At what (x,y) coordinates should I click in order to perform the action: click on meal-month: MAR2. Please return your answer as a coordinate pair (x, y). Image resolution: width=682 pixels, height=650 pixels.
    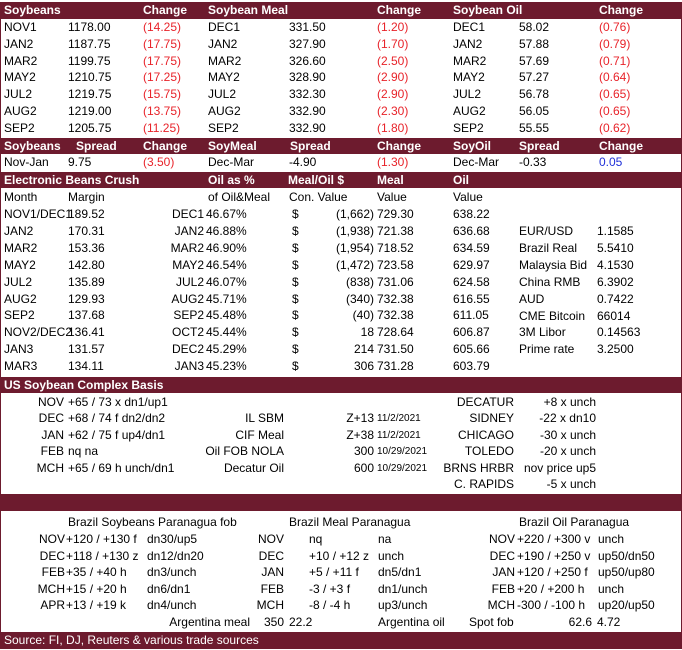
    Looking at the image, I should click on (225, 60).